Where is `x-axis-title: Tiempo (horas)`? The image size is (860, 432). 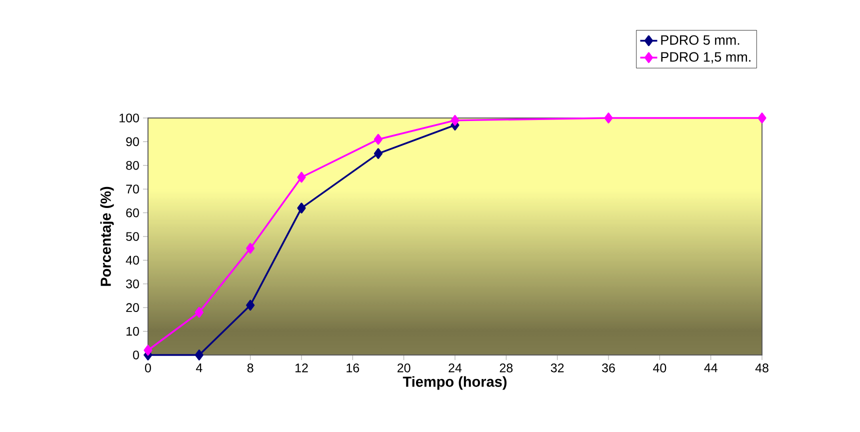 x-axis-title: Tiempo (horas) is located at coordinates (454, 383).